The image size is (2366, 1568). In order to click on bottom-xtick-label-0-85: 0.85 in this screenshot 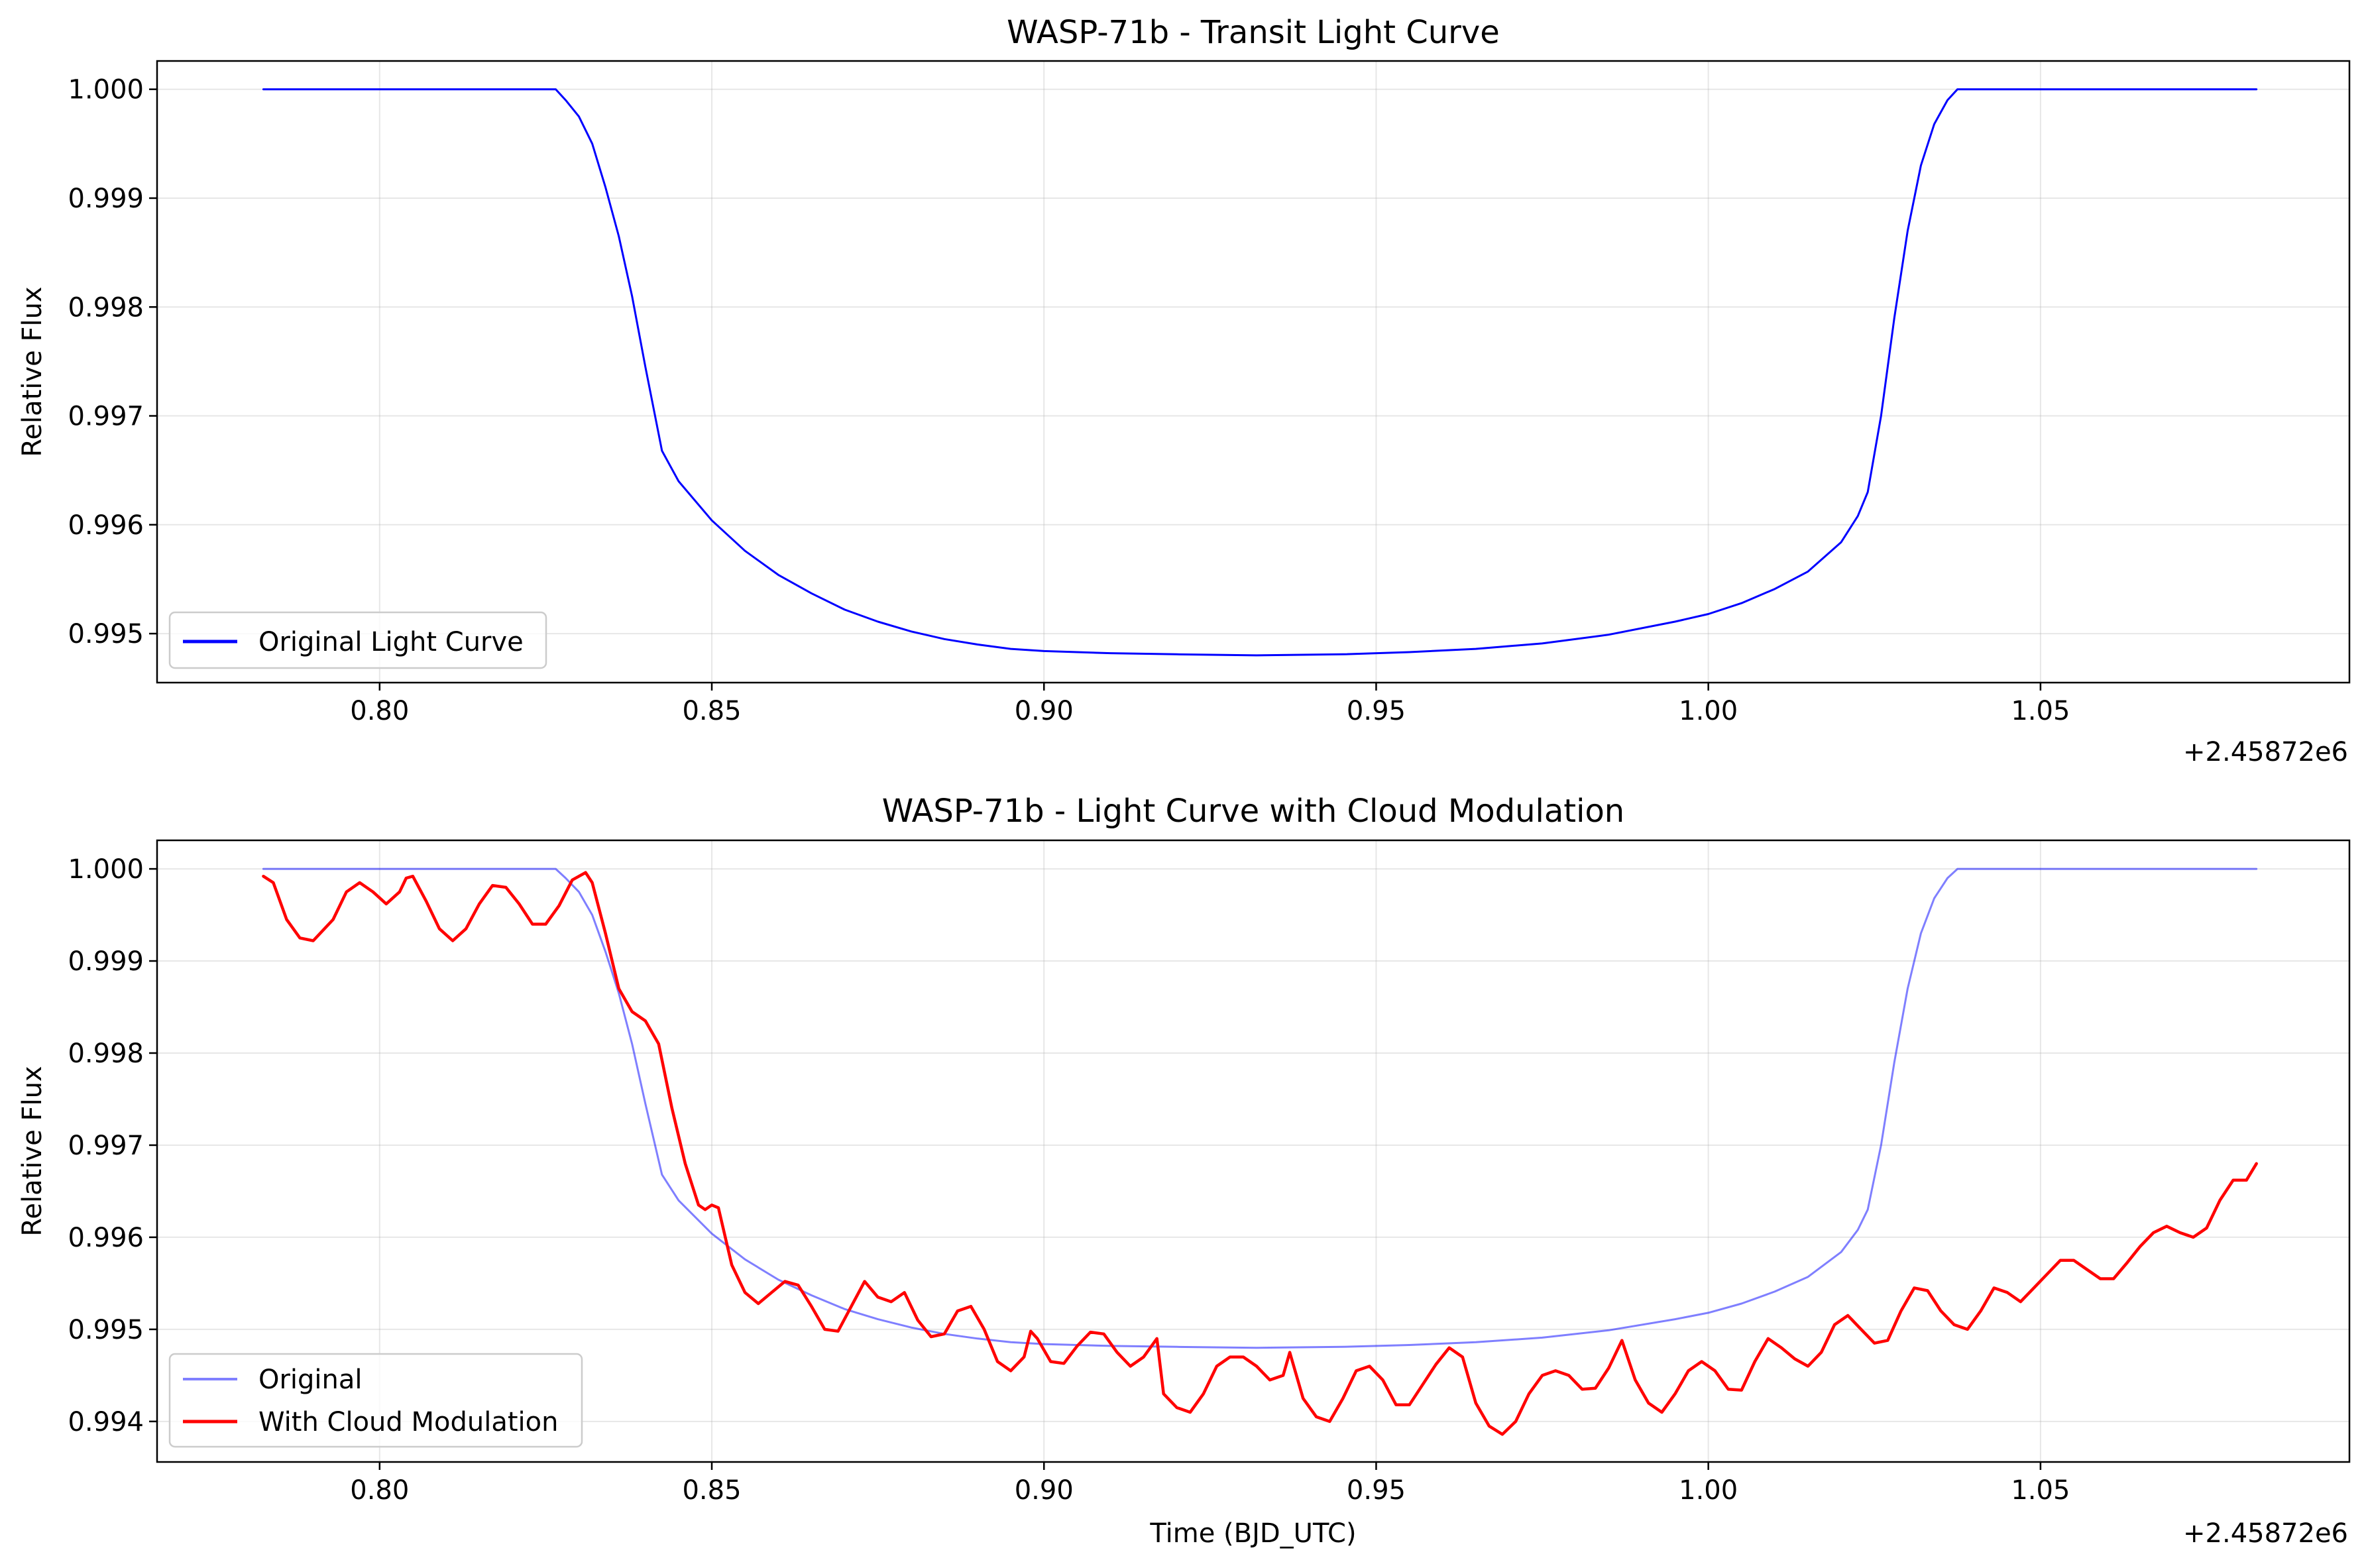, I will do `click(711, 1491)`.